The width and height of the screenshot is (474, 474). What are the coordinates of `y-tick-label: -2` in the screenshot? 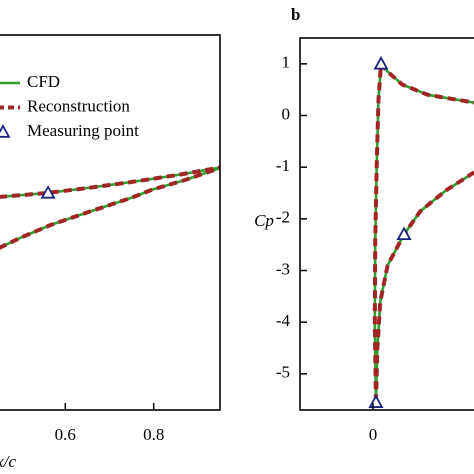 It's located at (283, 217).